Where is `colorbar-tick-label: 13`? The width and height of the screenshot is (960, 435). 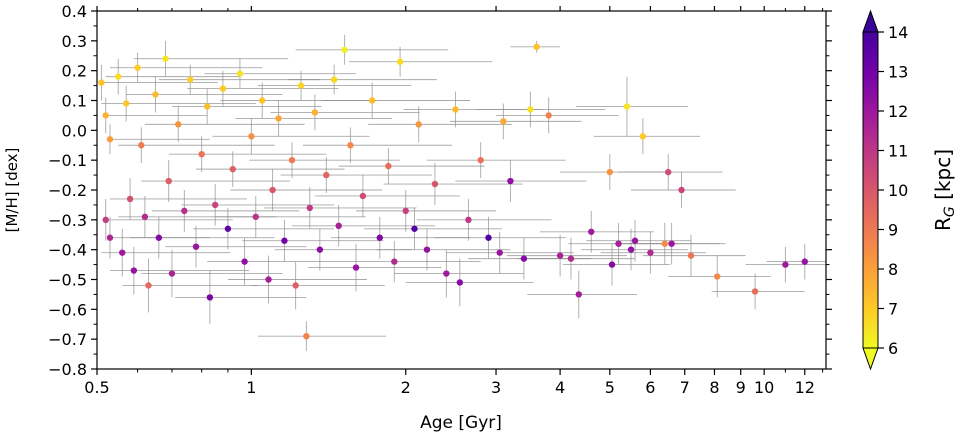 colorbar-tick-label: 13 is located at coordinates (898, 72).